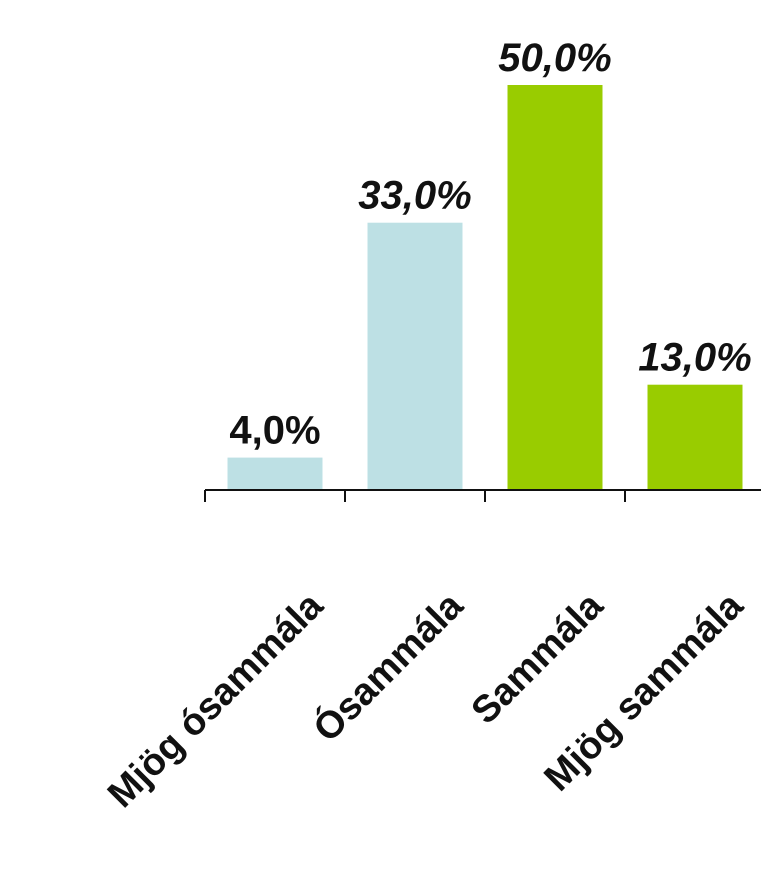 Image resolution: width=761 pixels, height=882 pixels. I want to click on category-label: Mjög ósammála, so click(216, 700).